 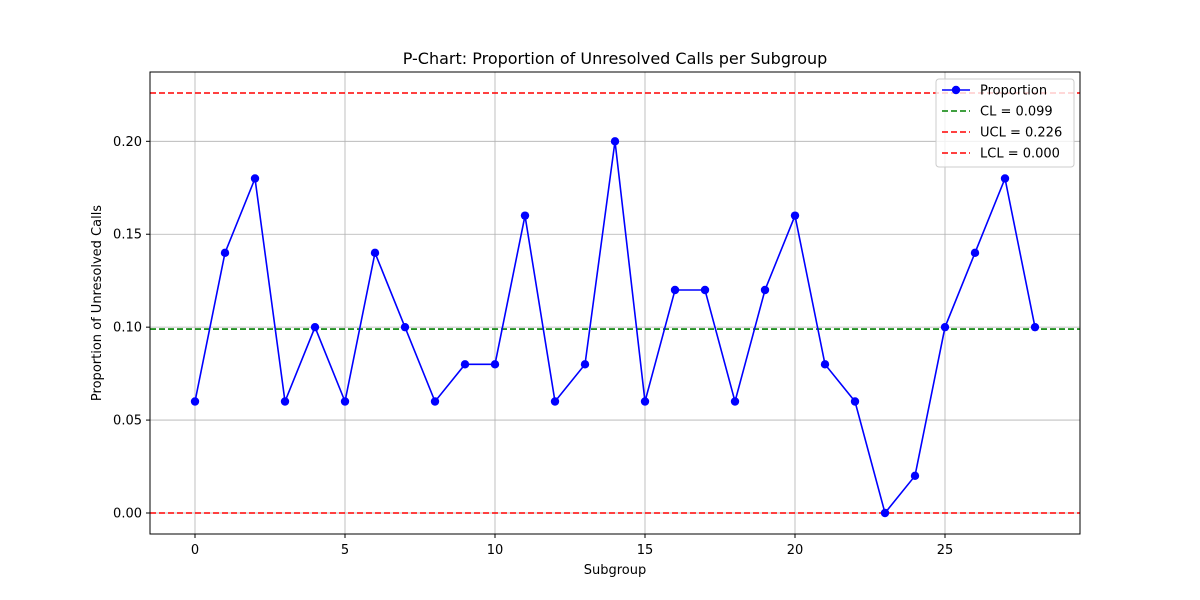 I want to click on legend-entry: Proportion, so click(x=994, y=91).